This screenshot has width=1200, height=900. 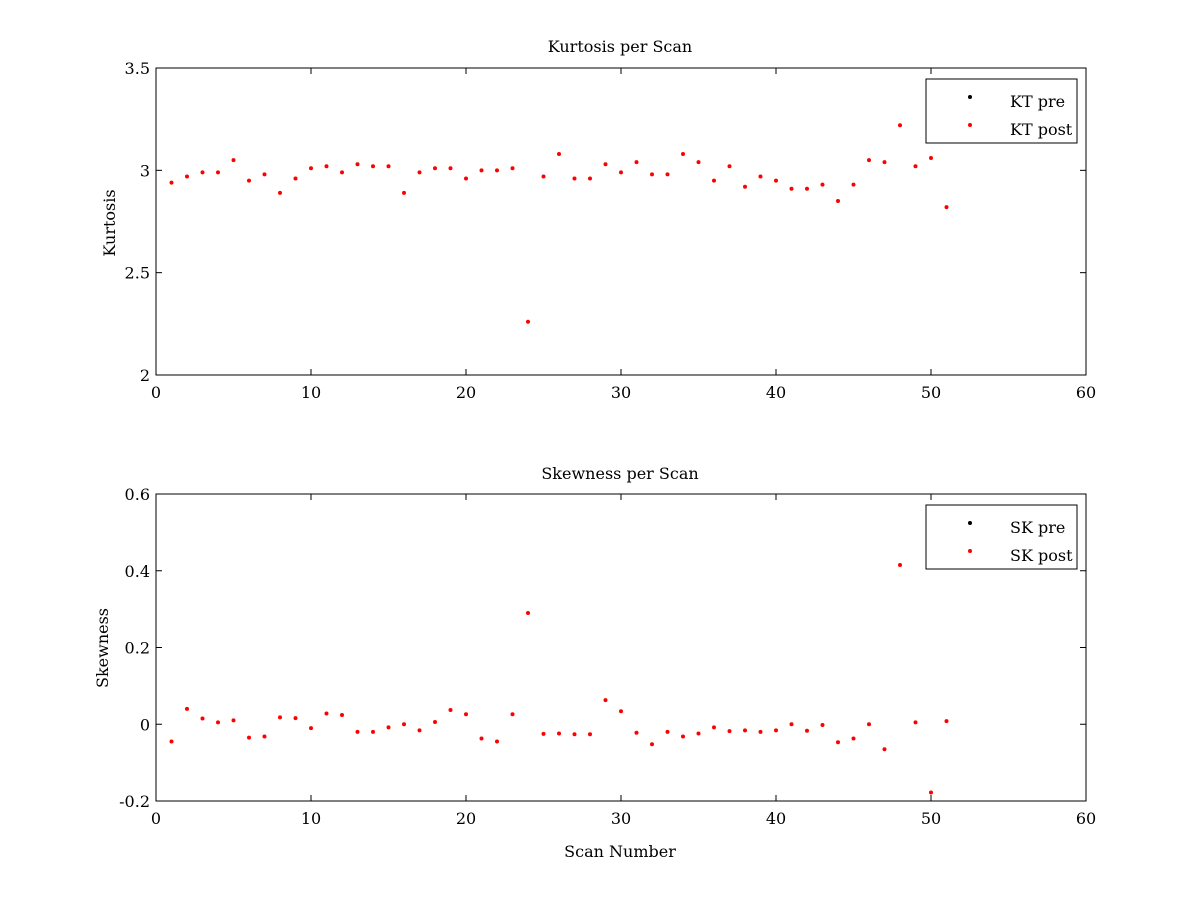 What do you see at coordinates (970, 523) in the screenshot?
I see `sk-pre-legend-marker` at bounding box center [970, 523].